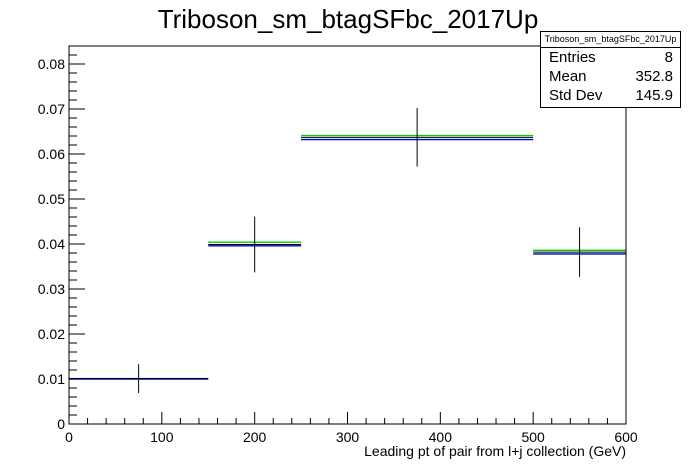  I want to click on y-tick-label: 0.04, so click(51, 244).